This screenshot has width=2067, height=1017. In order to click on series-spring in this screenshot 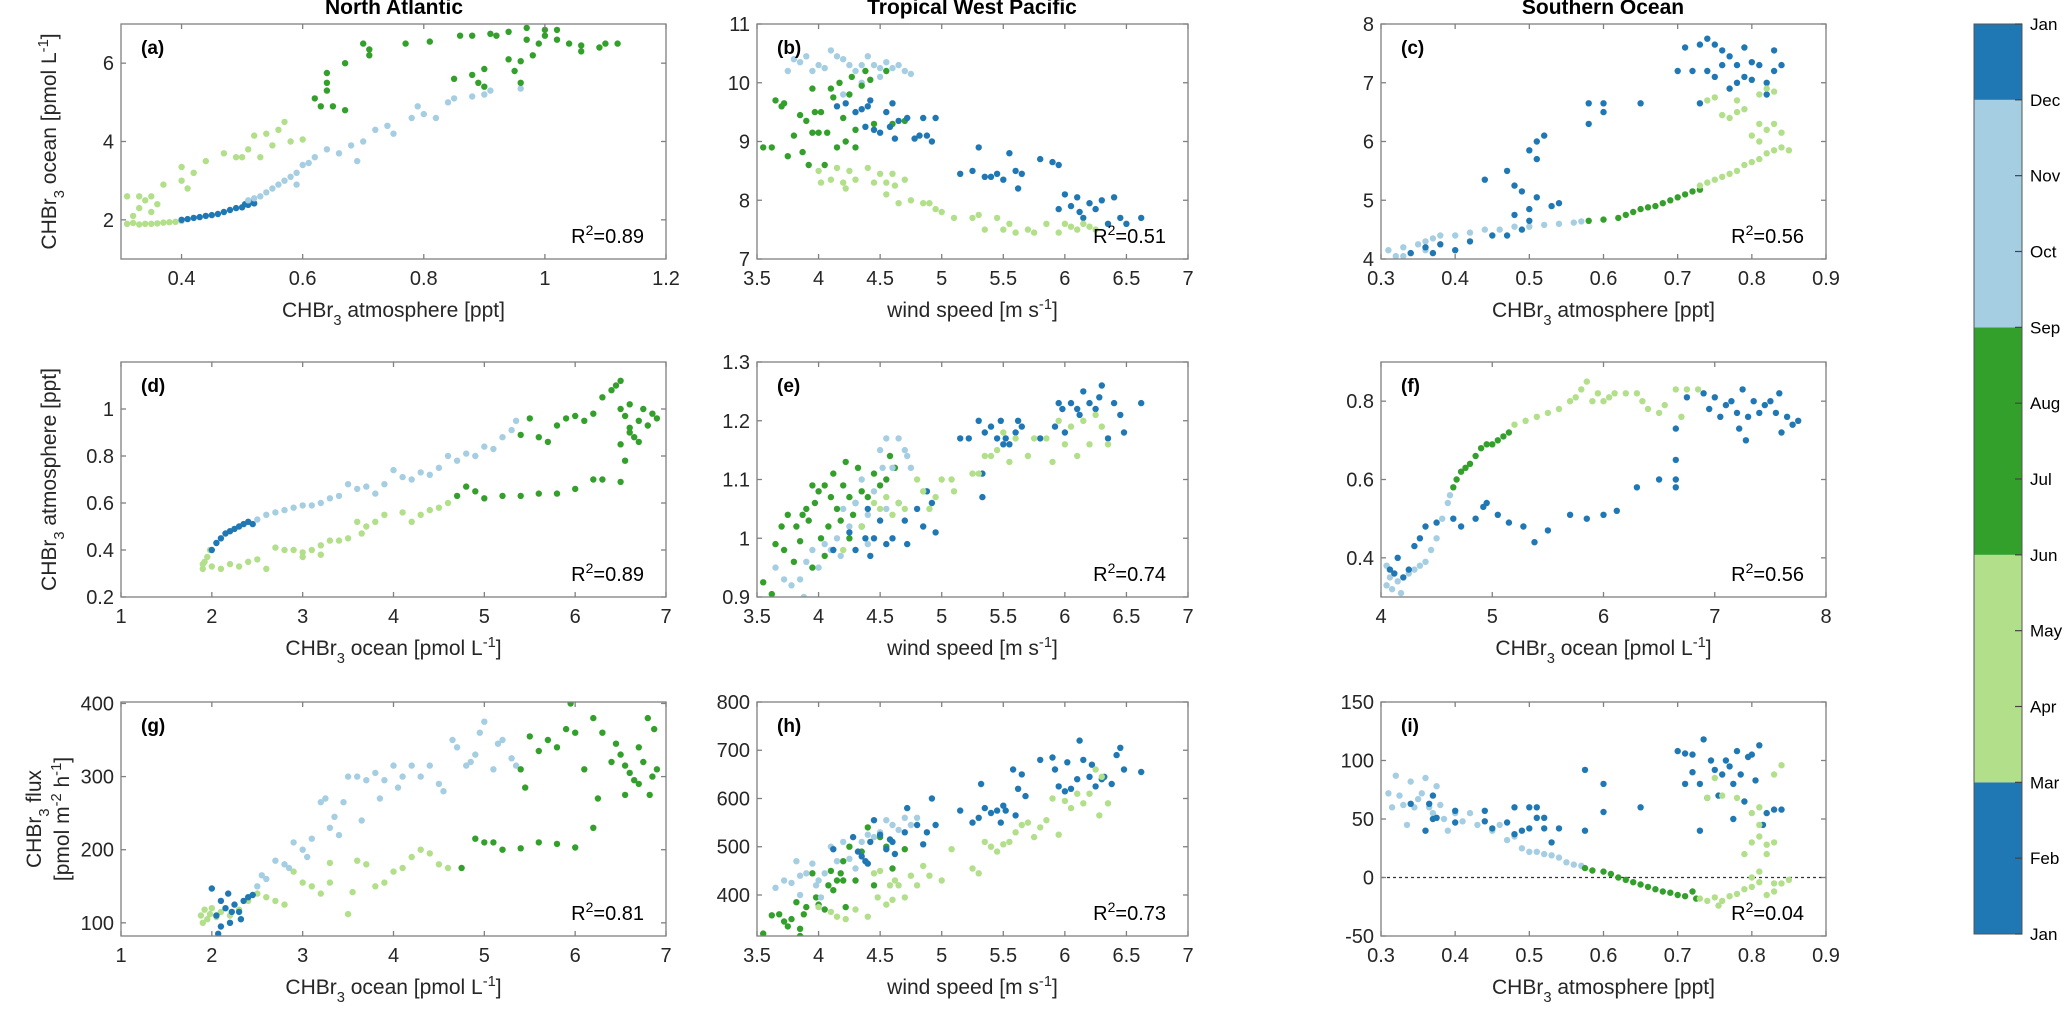, I will do `click(957, 200)`.